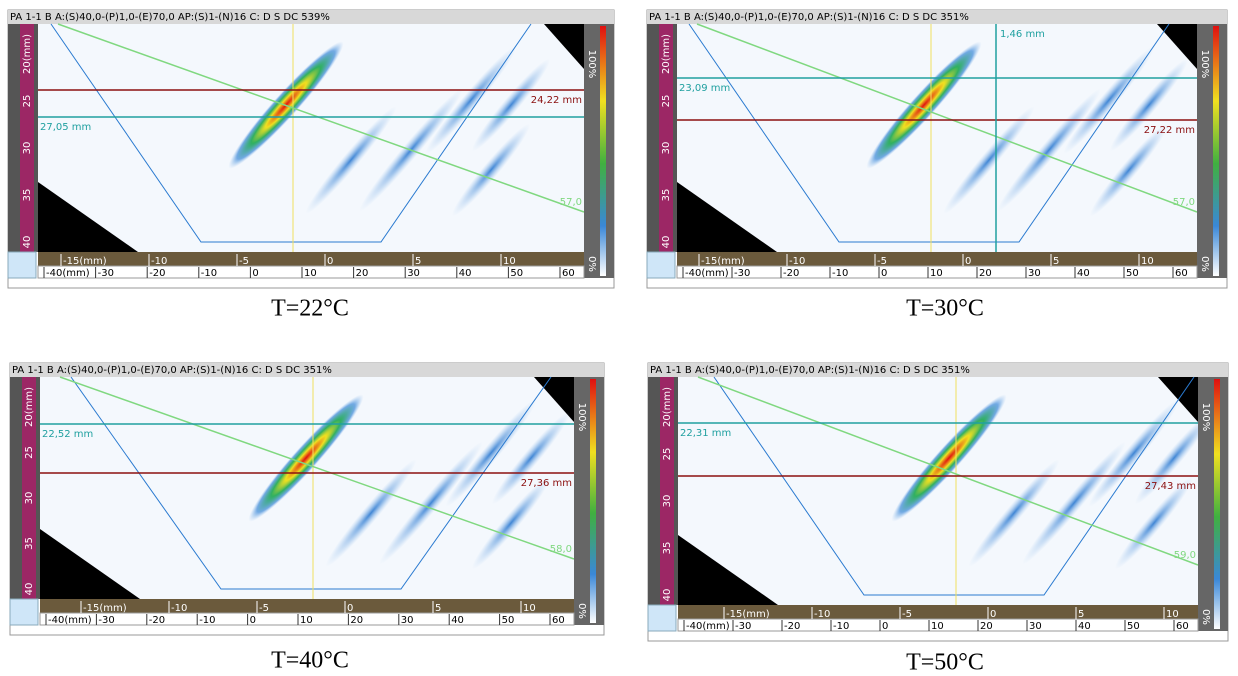 Image resolution: width=1238 pixels, height=676 pixels. I want to click on caption: T=40°C, so click(310, 661).